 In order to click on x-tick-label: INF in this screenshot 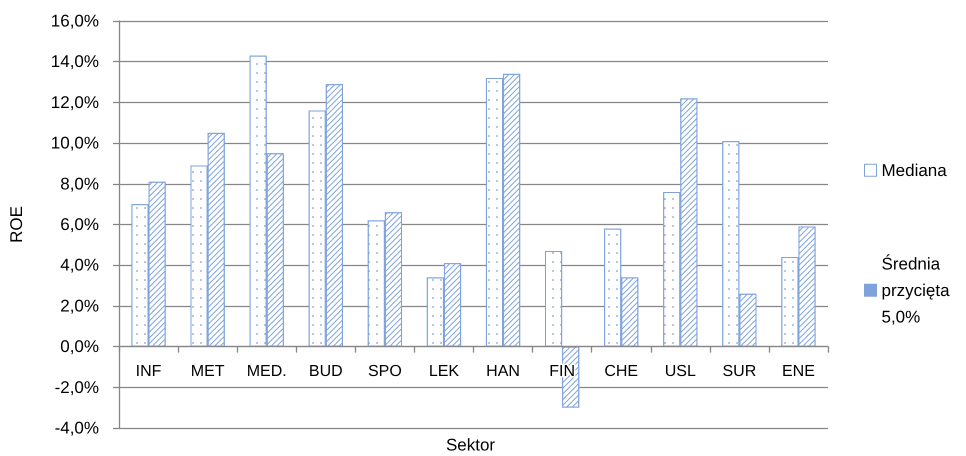, I will do `click(149, 371)`.